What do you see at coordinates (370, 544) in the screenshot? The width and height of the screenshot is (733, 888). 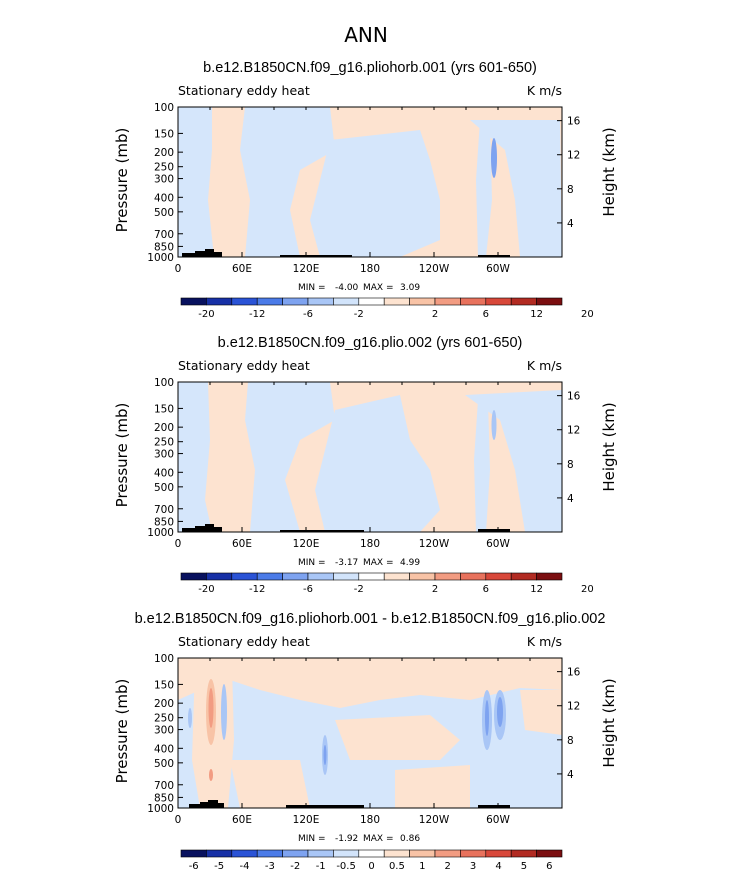 I see `panel-2-xtick-label: 180` at bounding box center [370, 544].